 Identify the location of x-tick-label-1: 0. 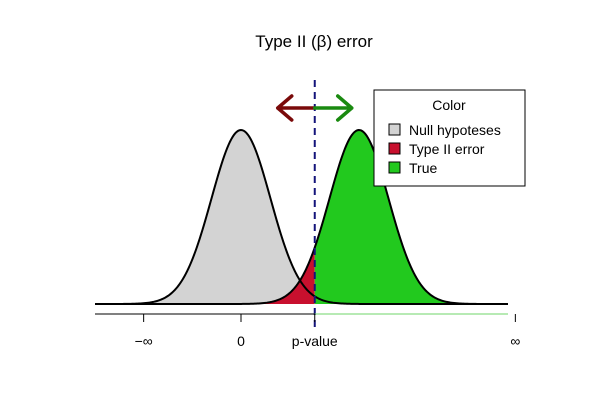
(241, 341).